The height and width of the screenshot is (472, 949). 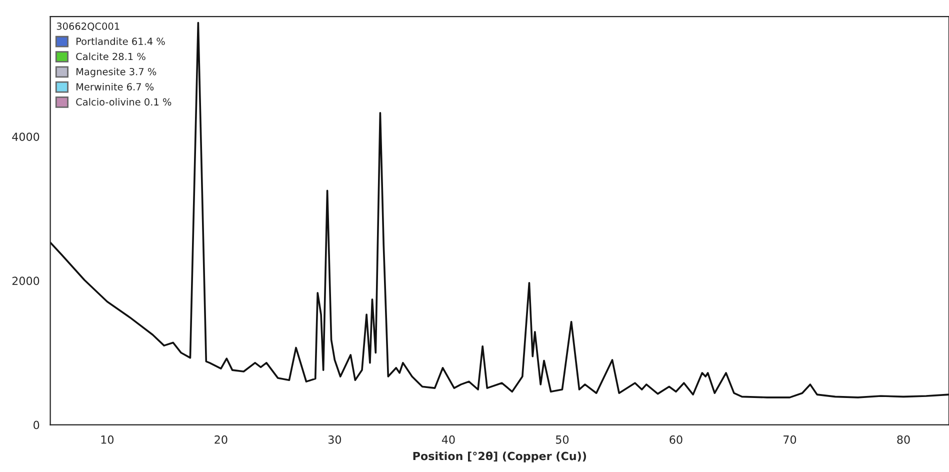 I want to click on legend-label: Magnesite 3.7 %, so click(x=116, y=73).